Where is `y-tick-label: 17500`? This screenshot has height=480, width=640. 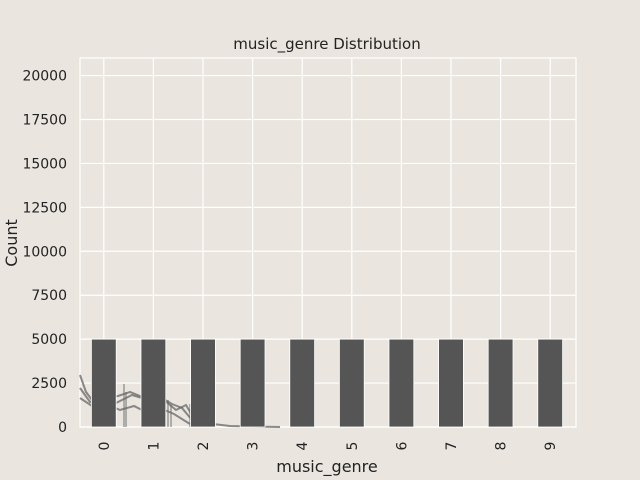 y-tick-label: 17500 is located at coordinates (44, 121).